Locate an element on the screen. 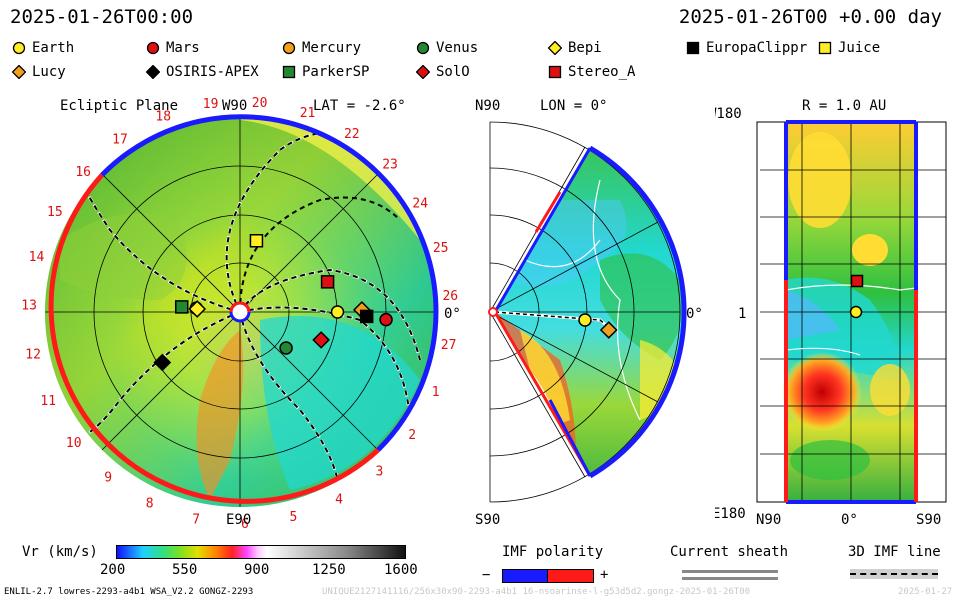 This screenshot has width=960, height=600. carrington-tick-2: 2 is located at coordinates (412, 435).